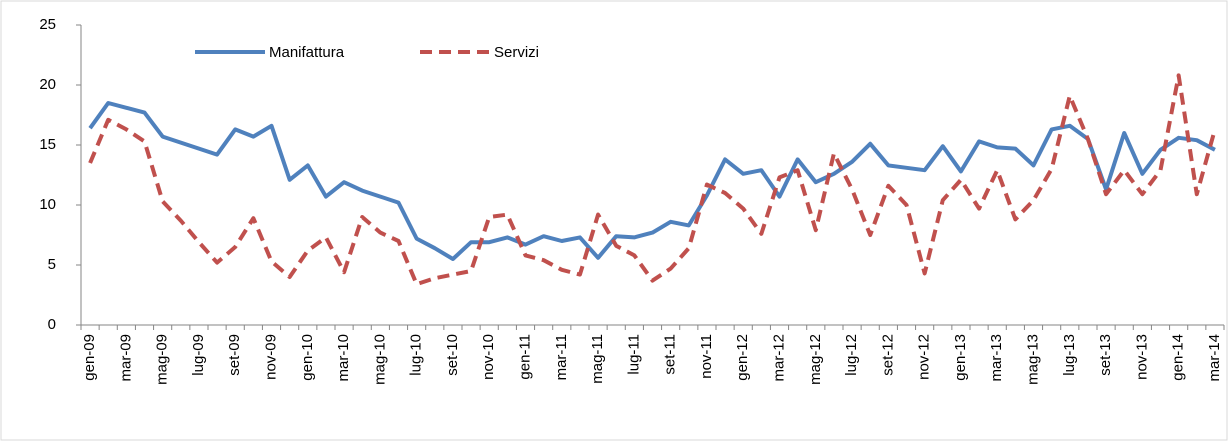  I want to click on x-tick-label: mar-13, so click(996, 358).